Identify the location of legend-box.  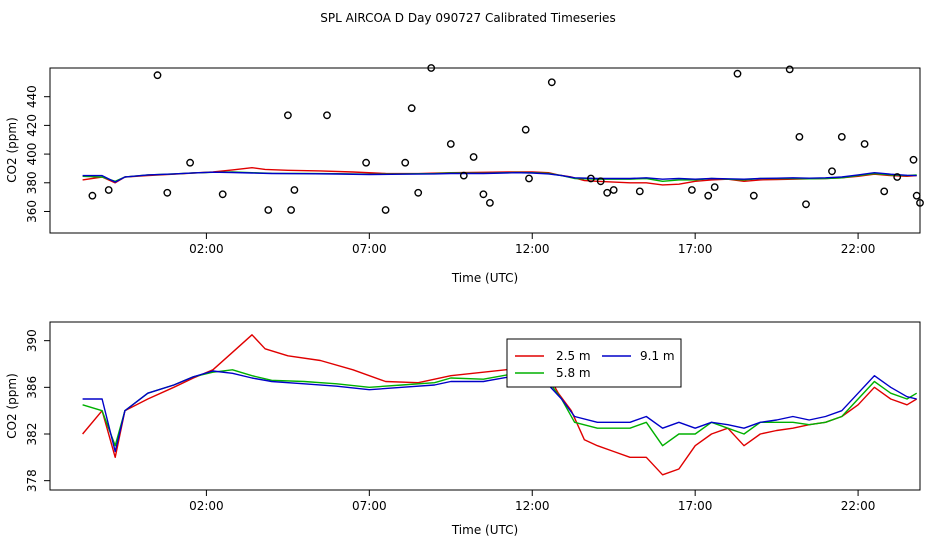
(594, 363).